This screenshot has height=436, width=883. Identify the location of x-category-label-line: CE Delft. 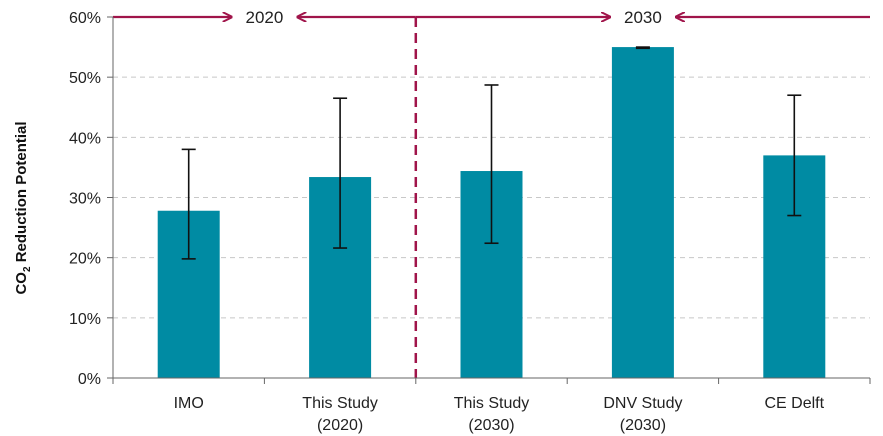
(795, 403).